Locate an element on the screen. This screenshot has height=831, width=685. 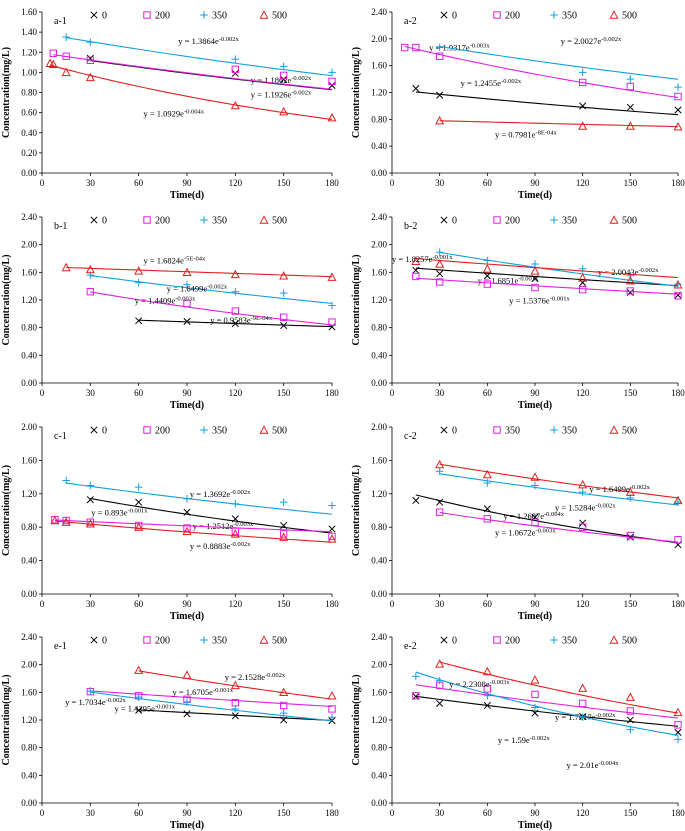
y-tick-label: 0.80 is located at coordinates (29, 328).